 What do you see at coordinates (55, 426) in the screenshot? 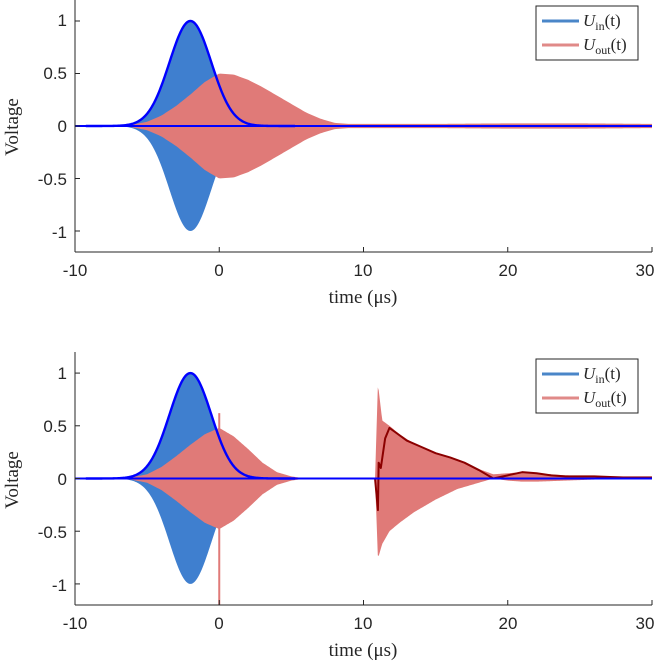
I see `bottom-ytick-label: 0.5` at bounding box center [55, 426].